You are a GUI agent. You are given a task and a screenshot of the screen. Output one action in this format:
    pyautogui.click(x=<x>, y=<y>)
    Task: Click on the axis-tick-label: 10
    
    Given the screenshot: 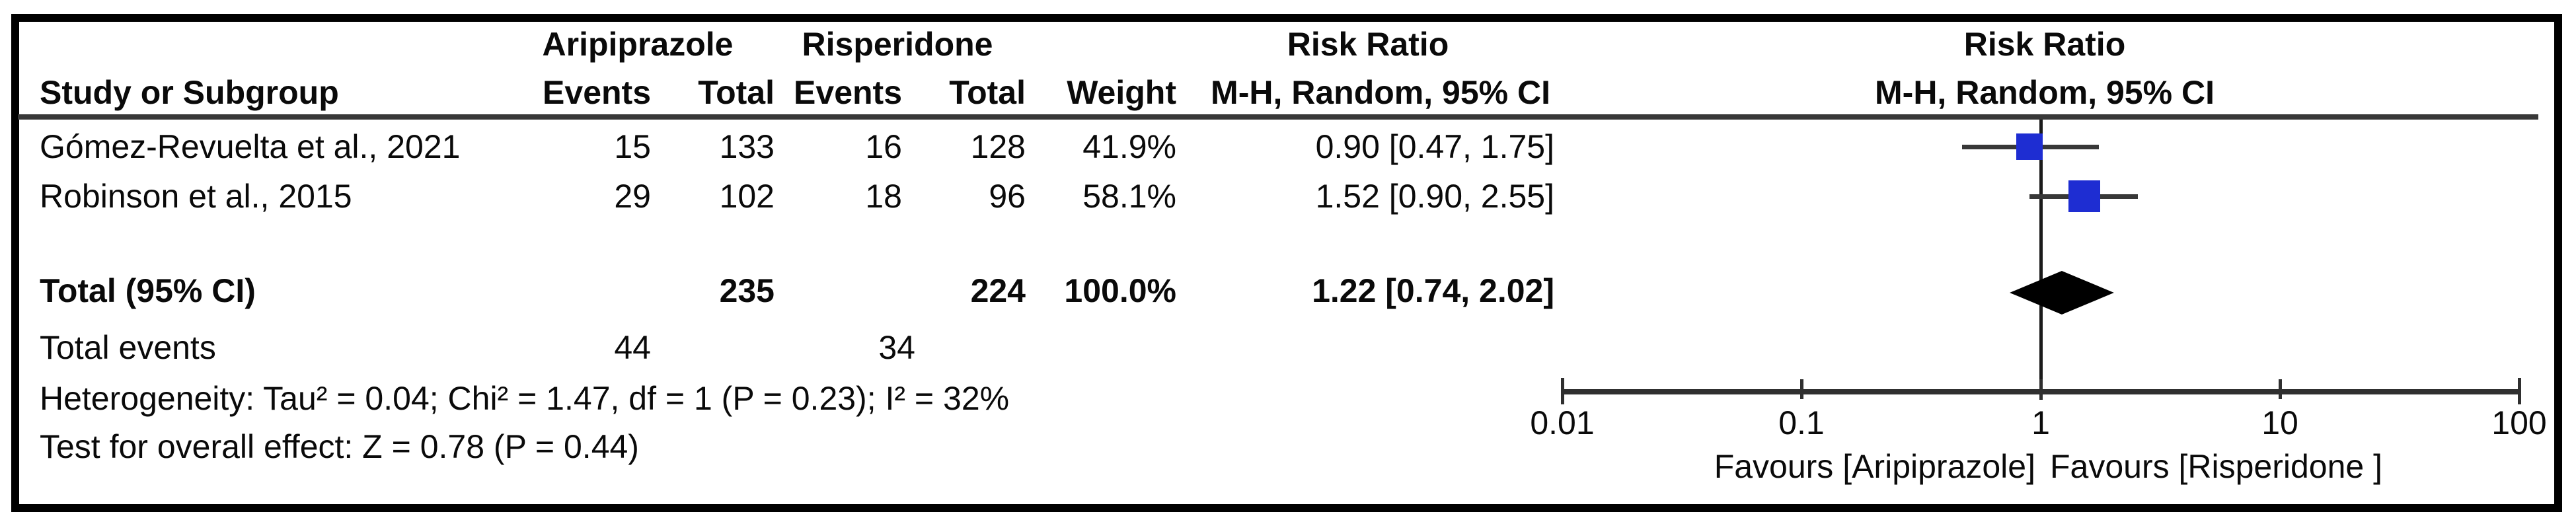 What is the action you would take?
    pyautogui.click(x=2279, y=422)
    